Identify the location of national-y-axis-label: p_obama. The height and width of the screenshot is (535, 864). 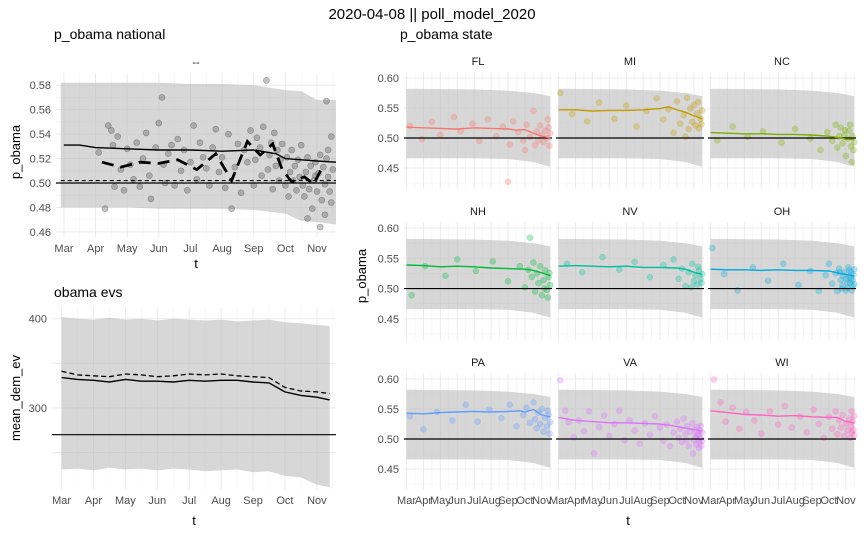
(15, 151).